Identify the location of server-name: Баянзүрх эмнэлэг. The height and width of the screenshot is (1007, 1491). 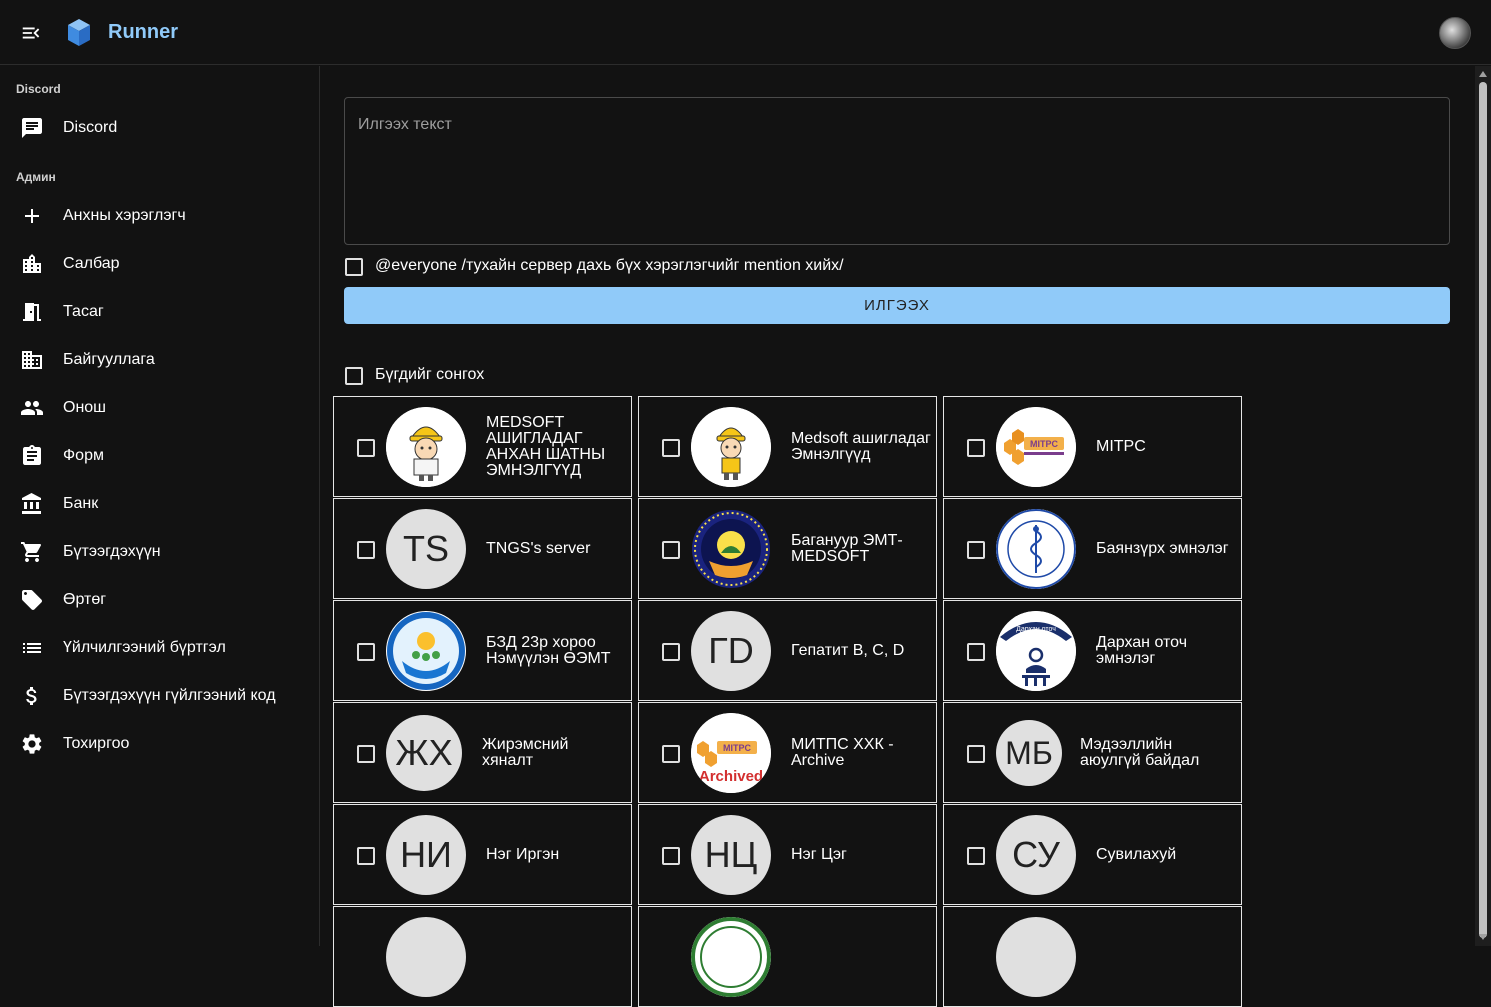
(1162, 548).